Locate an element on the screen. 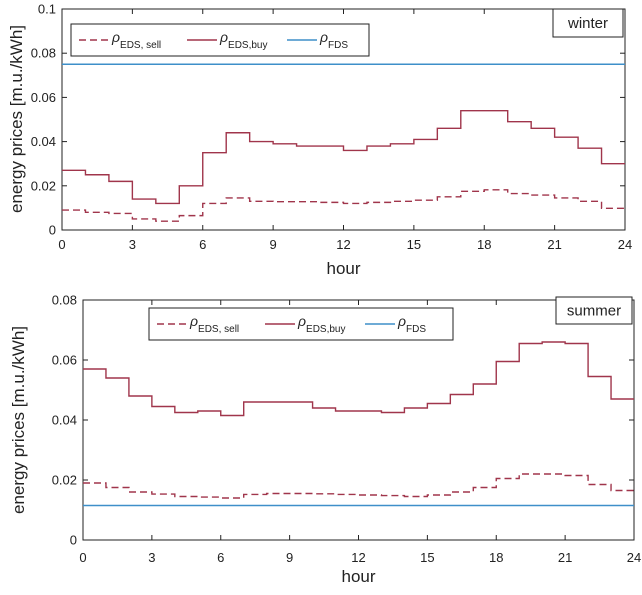 The image size is (642, 595). season-tag-label: summer is located at coordinates (594, 311).